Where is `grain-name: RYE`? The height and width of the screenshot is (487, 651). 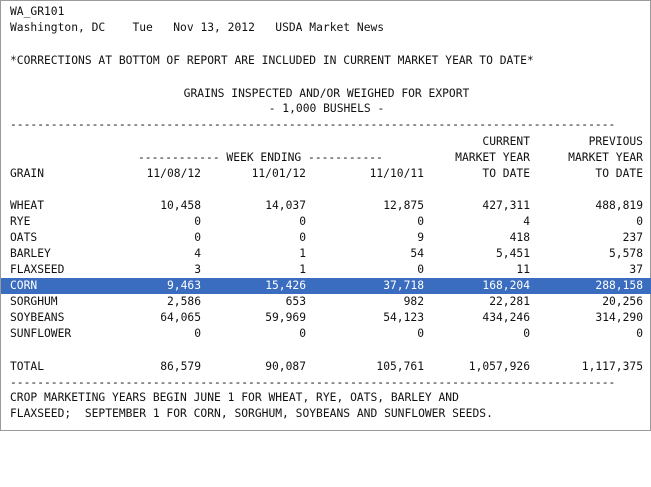 grain-name: RYE is located at coordinates (20, 221).